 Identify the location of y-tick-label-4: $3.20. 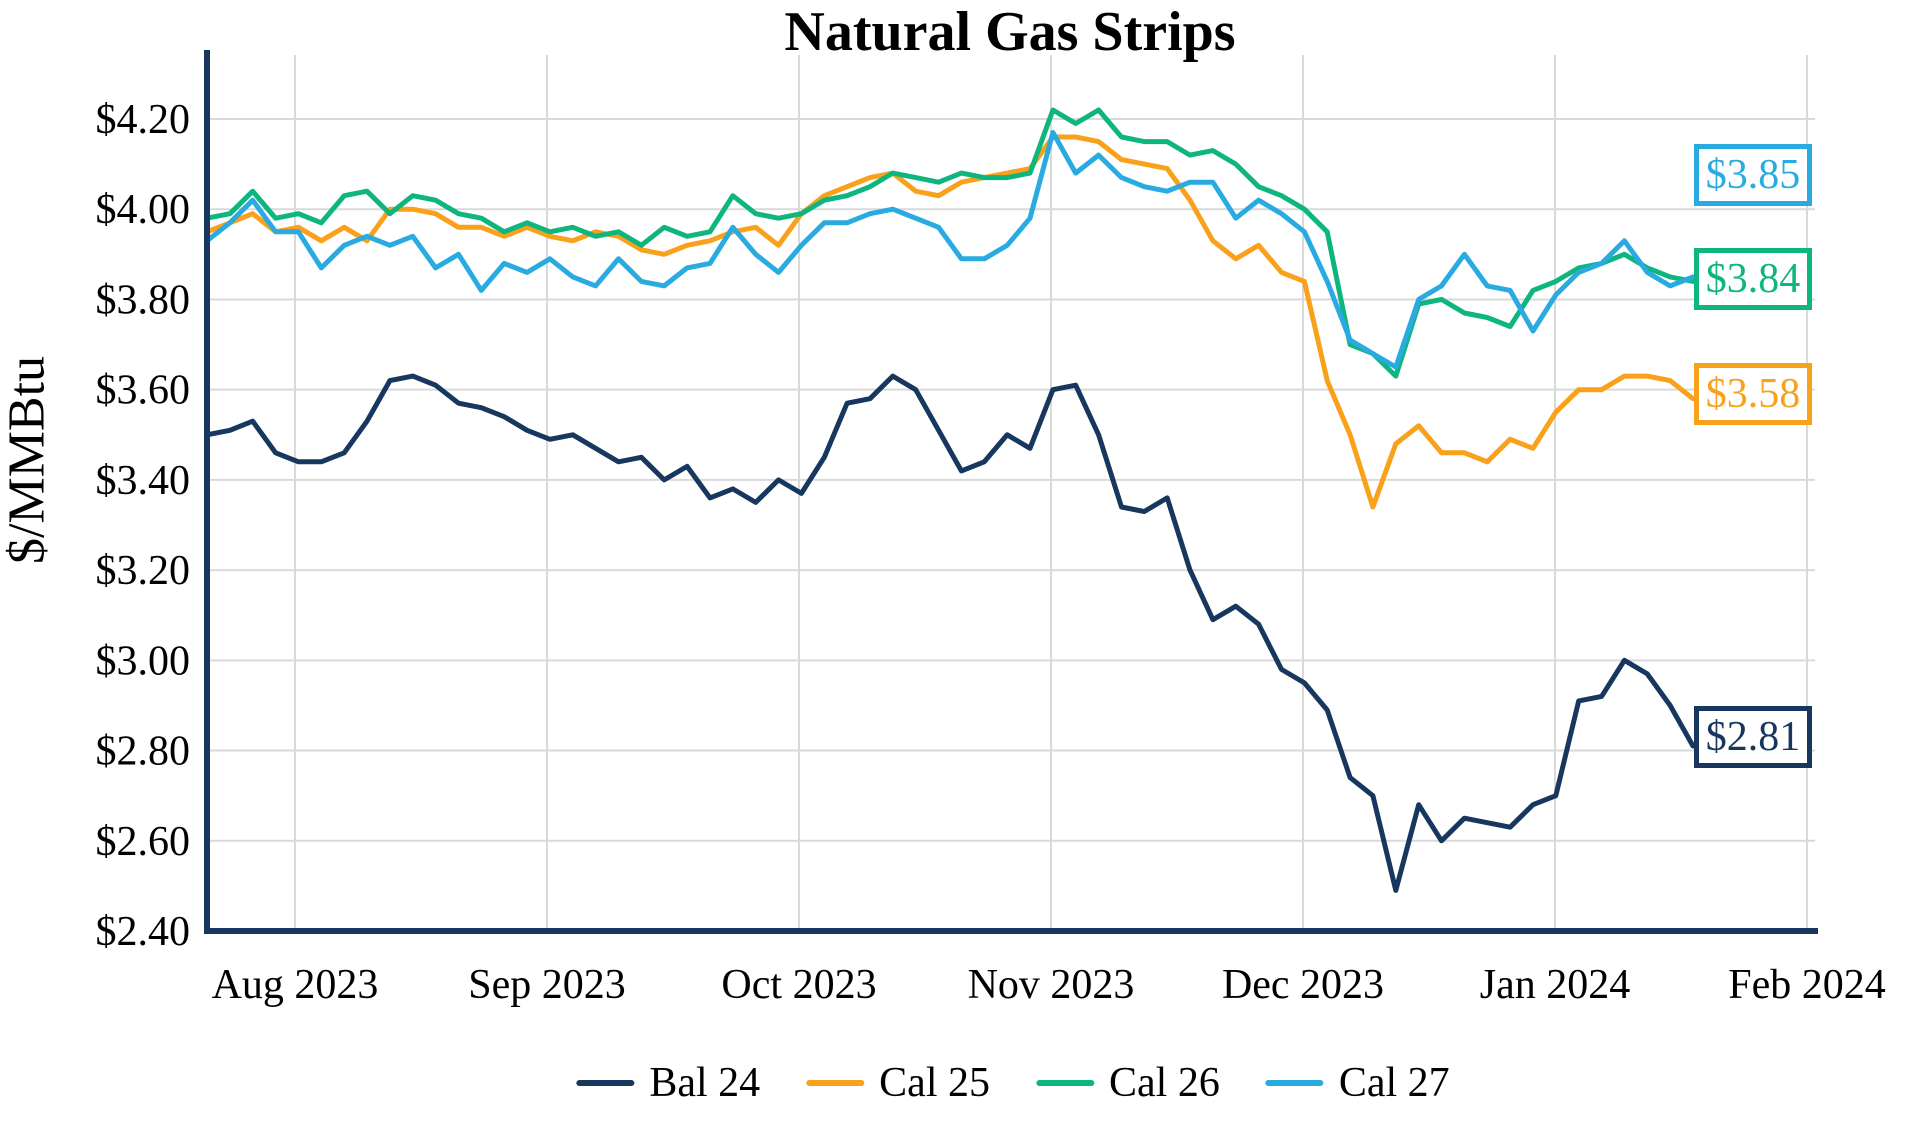
(143, 571).